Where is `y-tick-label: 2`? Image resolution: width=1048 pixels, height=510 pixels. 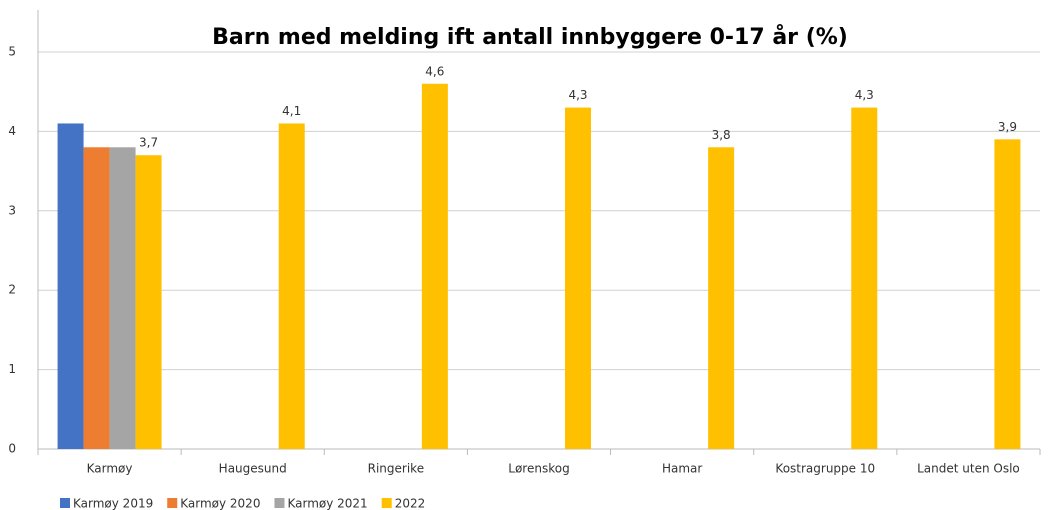 y-tick-label: 2 is located at coordinates (12, 290).